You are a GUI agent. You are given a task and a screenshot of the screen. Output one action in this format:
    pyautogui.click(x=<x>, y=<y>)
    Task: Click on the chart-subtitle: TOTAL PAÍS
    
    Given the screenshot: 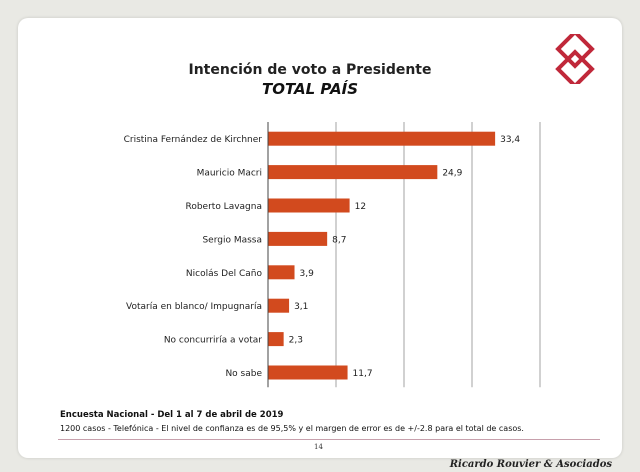 What is the action you would take?
    pyautogui.click(x=310, y=89)
    